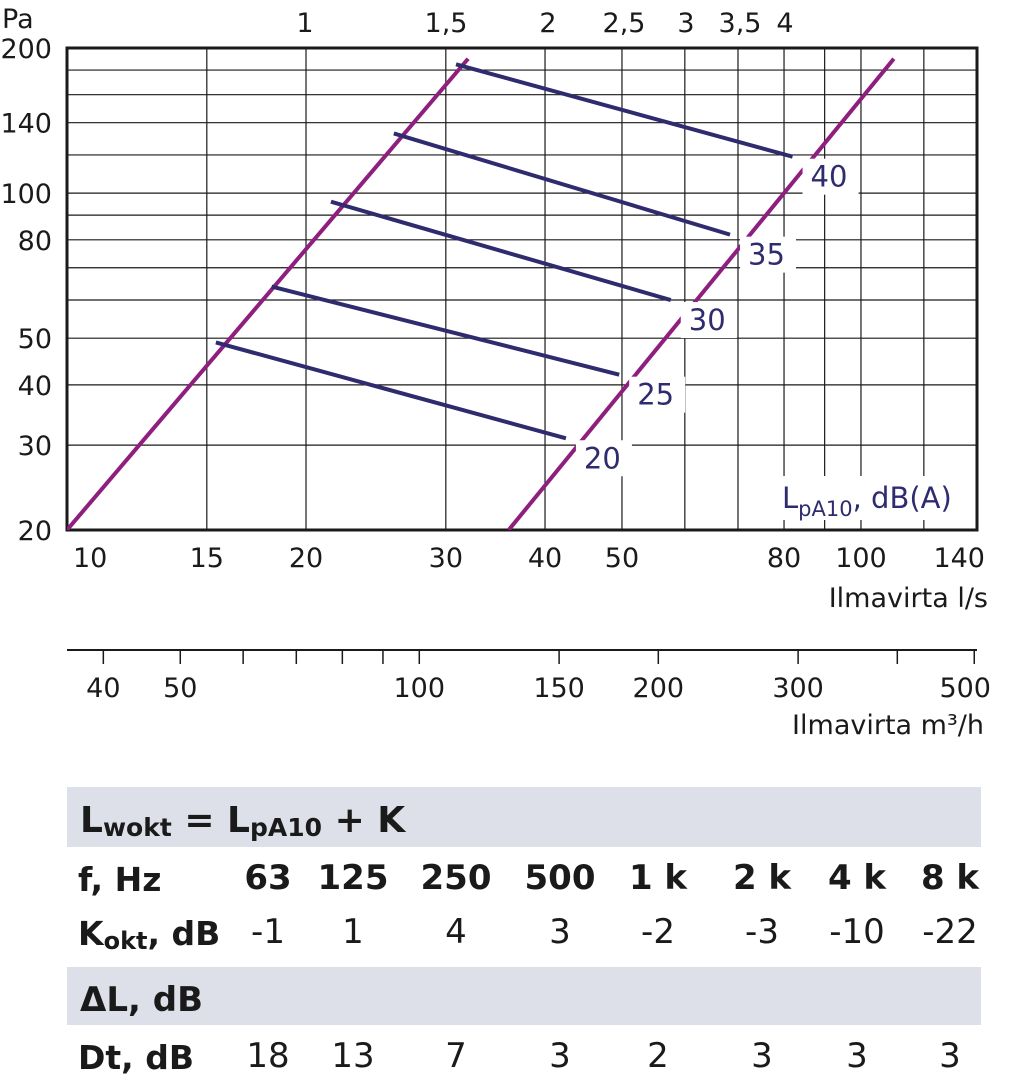  What do you see at coordinates (888, 725) in the screenshot?
I see `m3h-axis-label: Ilmavirta m³/h` at bounding box center [888, 725].